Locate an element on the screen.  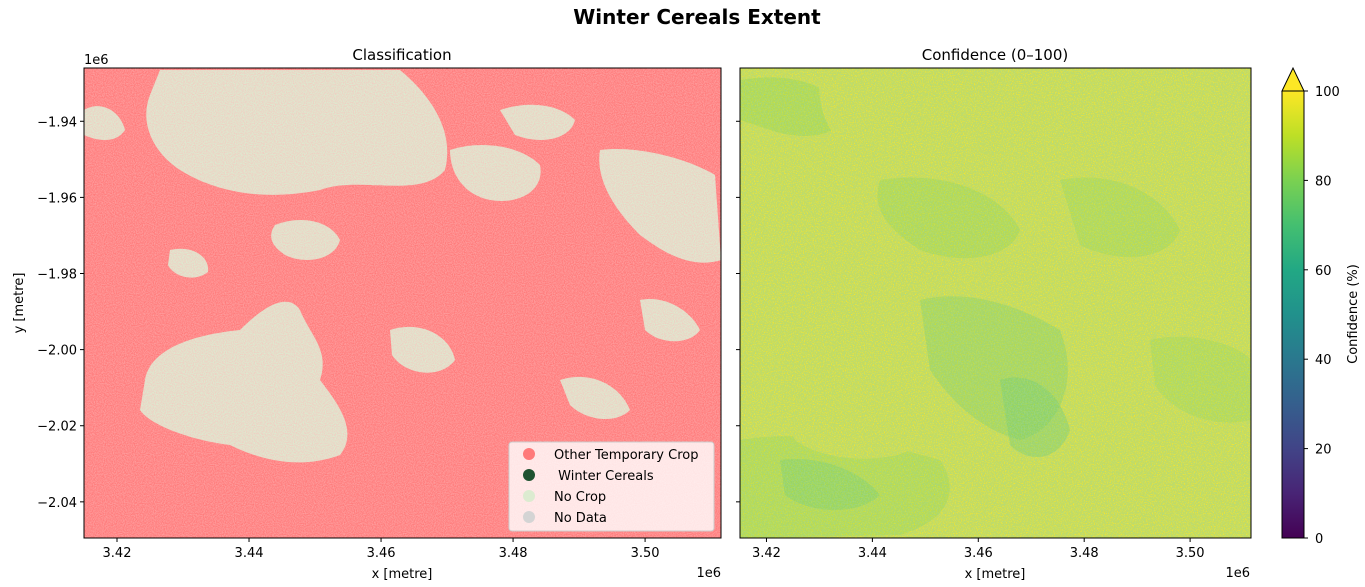
classification-x-tick-label: 3.46 is located at coordinates (381, 553).